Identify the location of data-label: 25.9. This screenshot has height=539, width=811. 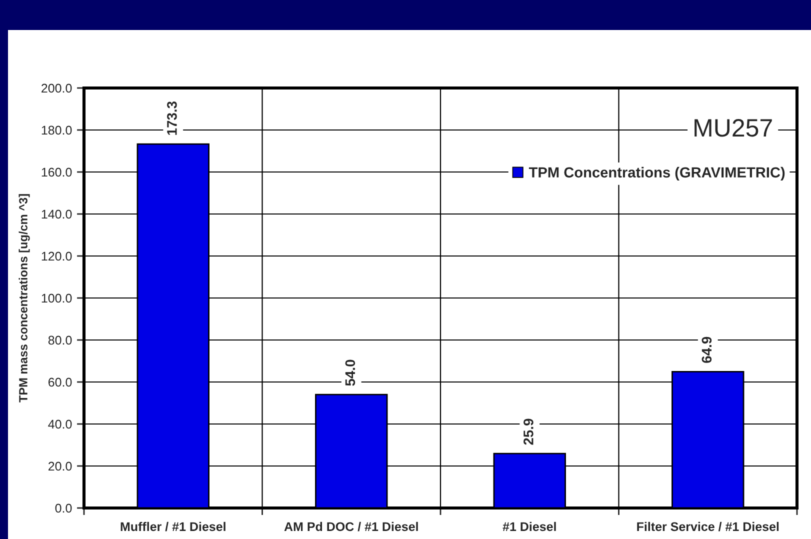
(529, 431).